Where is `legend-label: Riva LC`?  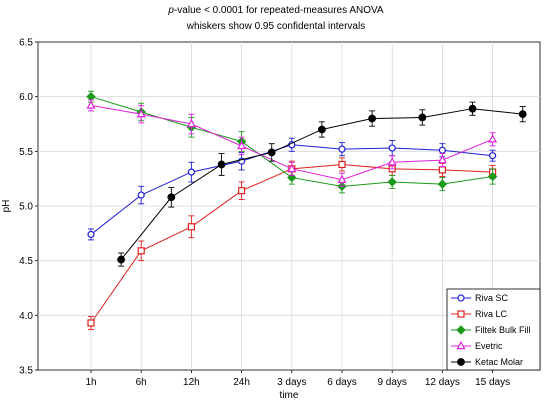 legend-label: Riva LC is located at coordinates (491, 314).